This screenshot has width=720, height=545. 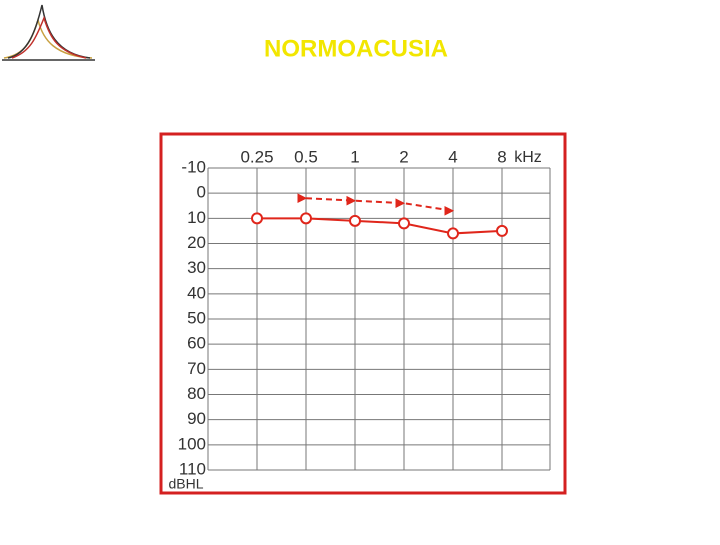 What do you see at coordinates (354, 156) in the screenshot?
I see `x-tick-label: 1` at bounding box center [354, 156].